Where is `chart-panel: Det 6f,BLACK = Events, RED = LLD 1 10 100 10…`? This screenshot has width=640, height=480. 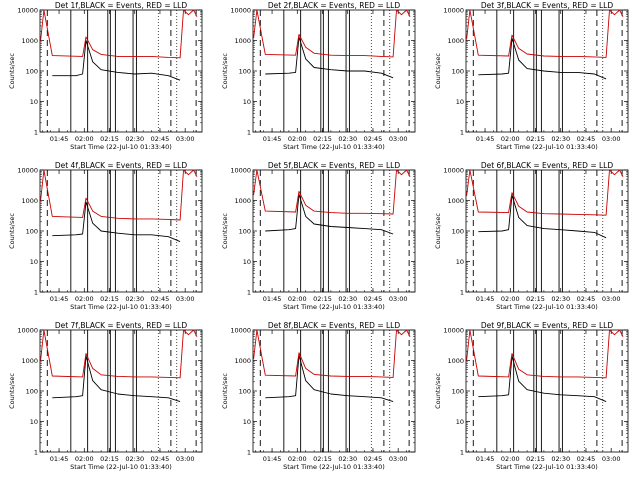
chart-panel: Det 6f,BLACK = Events, RED = LLD 1 10 100 10… is located at coordinates (531, 236).